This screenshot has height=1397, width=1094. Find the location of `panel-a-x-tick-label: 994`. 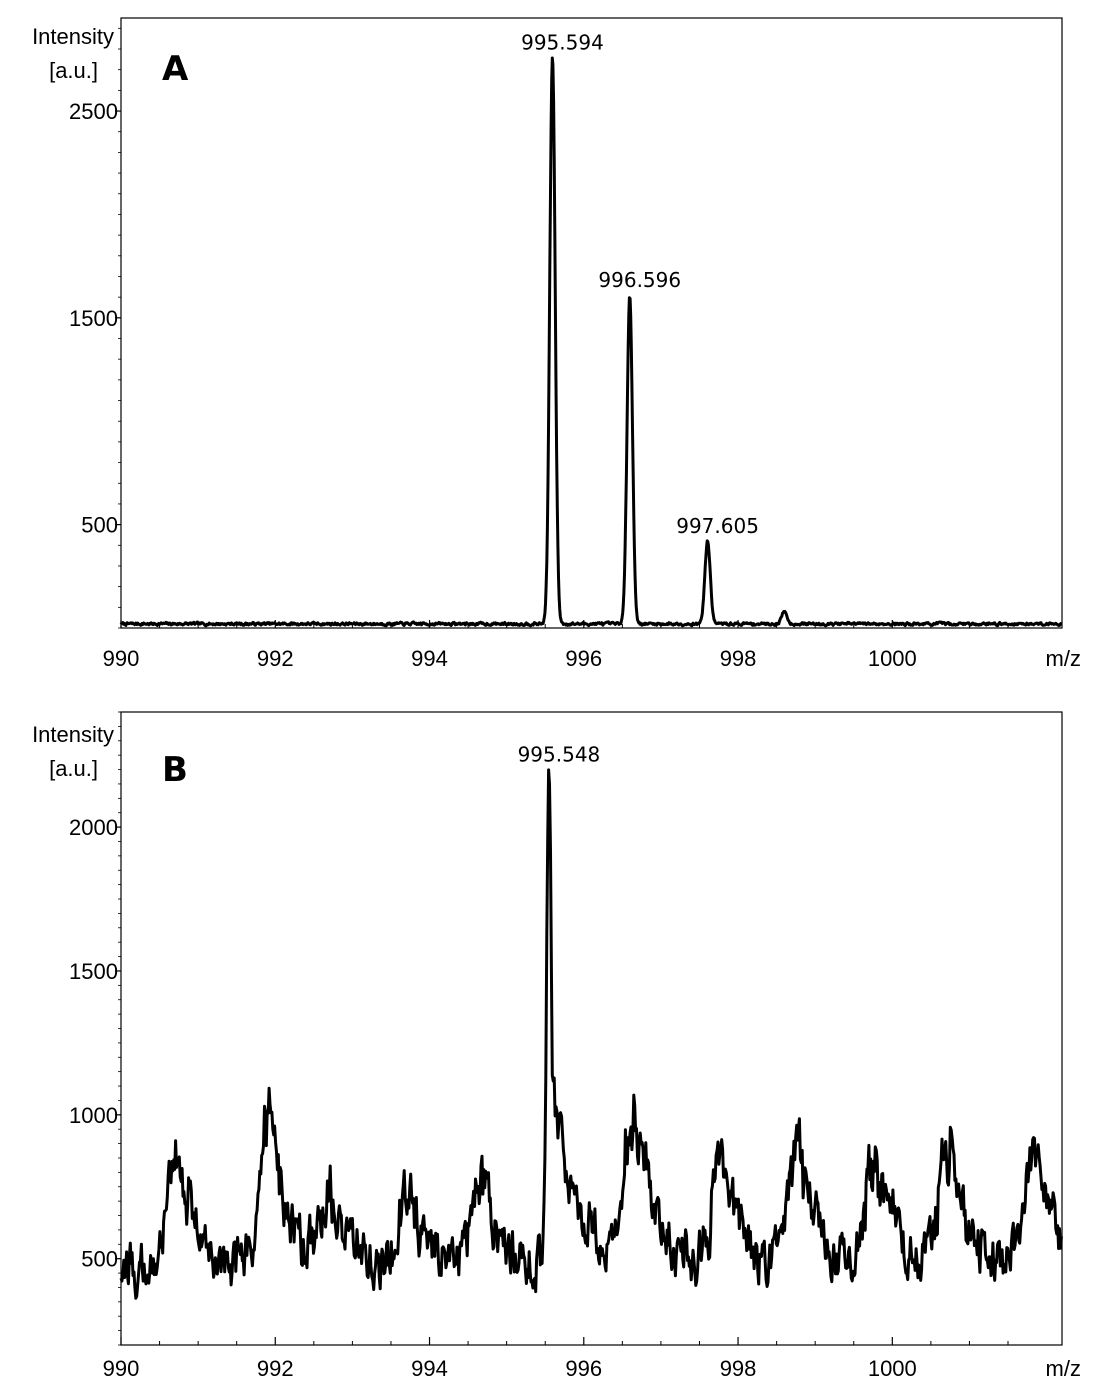

panel-a-x-tick-label: 994 is located at coordinates (429, 658).